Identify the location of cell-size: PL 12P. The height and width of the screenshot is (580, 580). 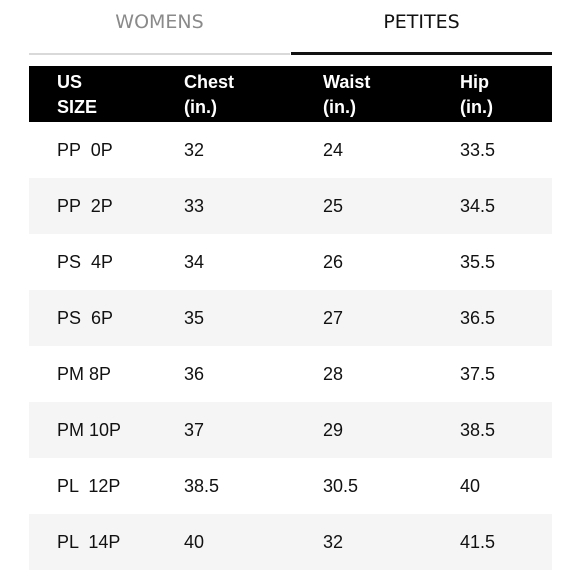
(89, 486).